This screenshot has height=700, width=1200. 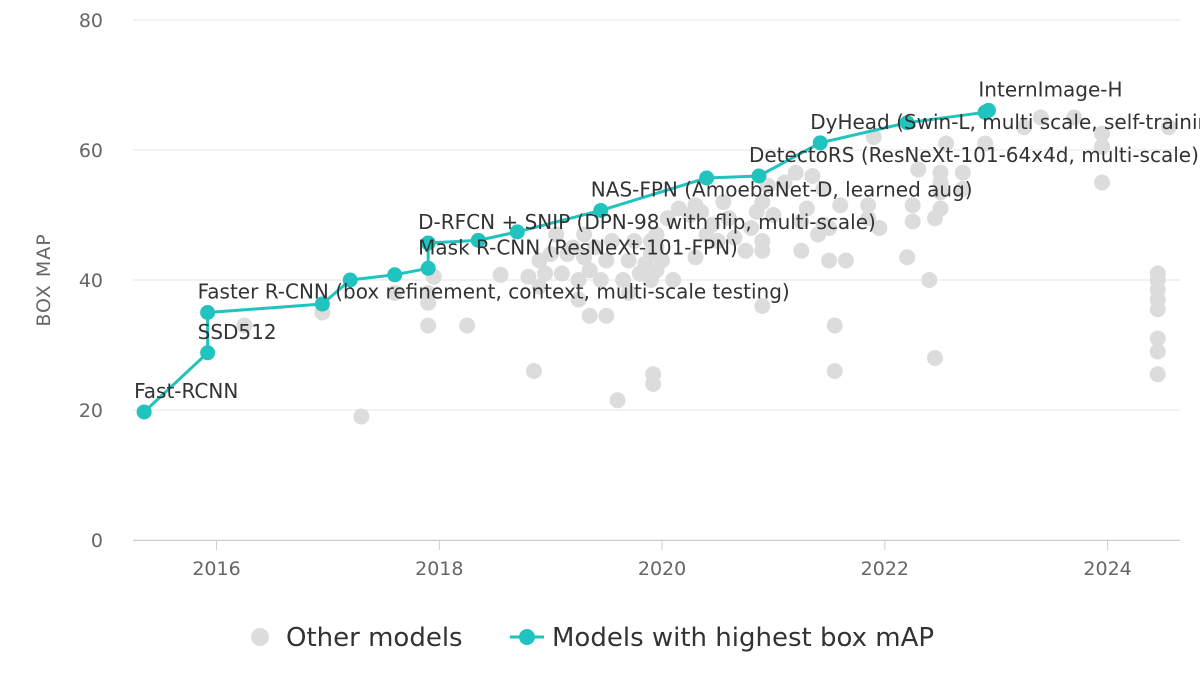 I want to click on legend: Other models Models with highest box mAP, so click(x=592, y=638).